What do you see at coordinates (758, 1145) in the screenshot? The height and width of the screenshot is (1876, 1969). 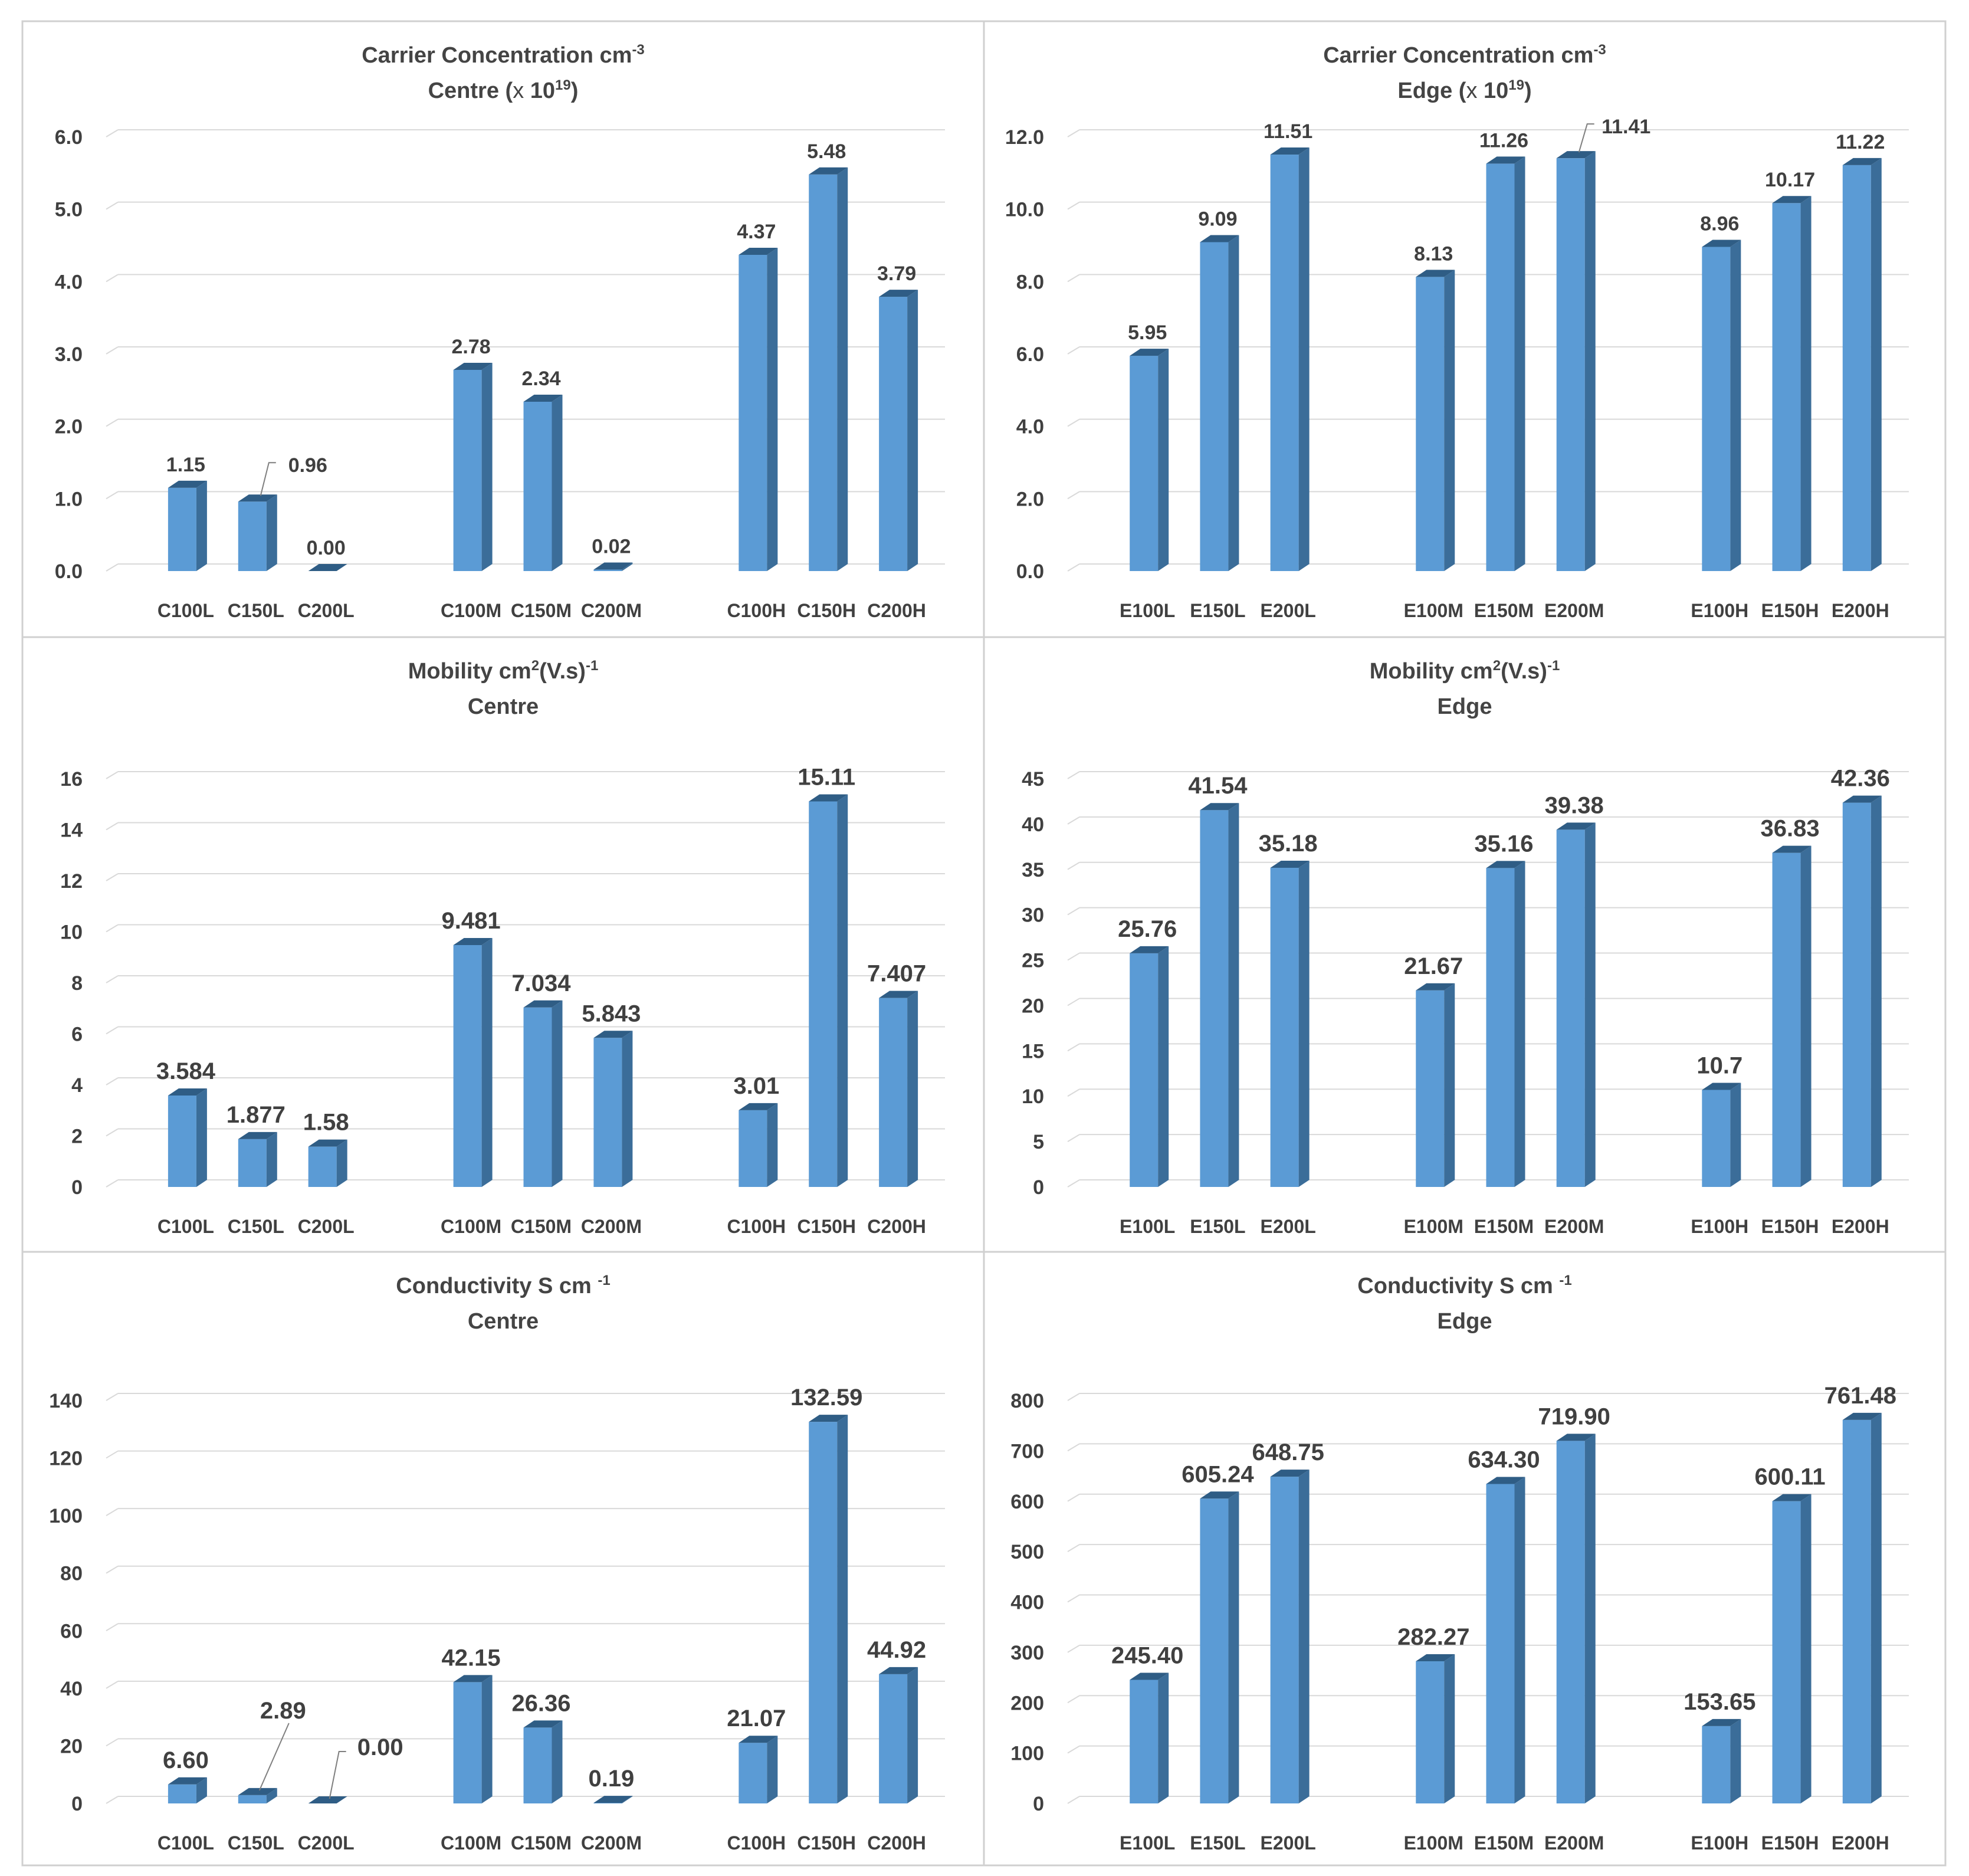 I see `bar-C100H` at bounding box center [758, 1145].